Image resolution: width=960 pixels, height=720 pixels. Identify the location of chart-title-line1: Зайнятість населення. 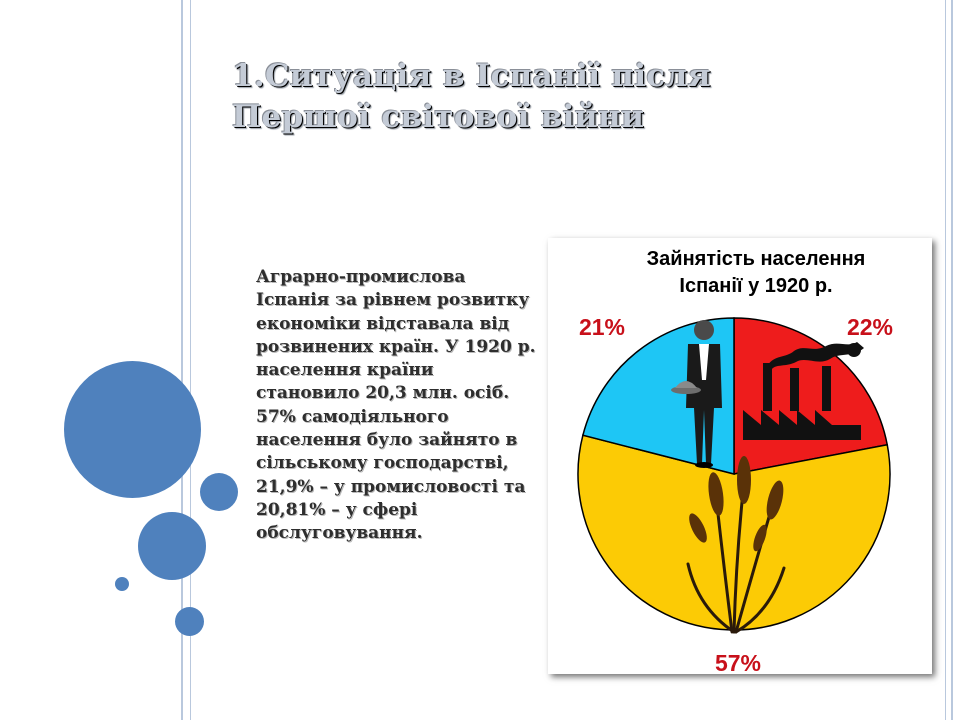
(756, 259).